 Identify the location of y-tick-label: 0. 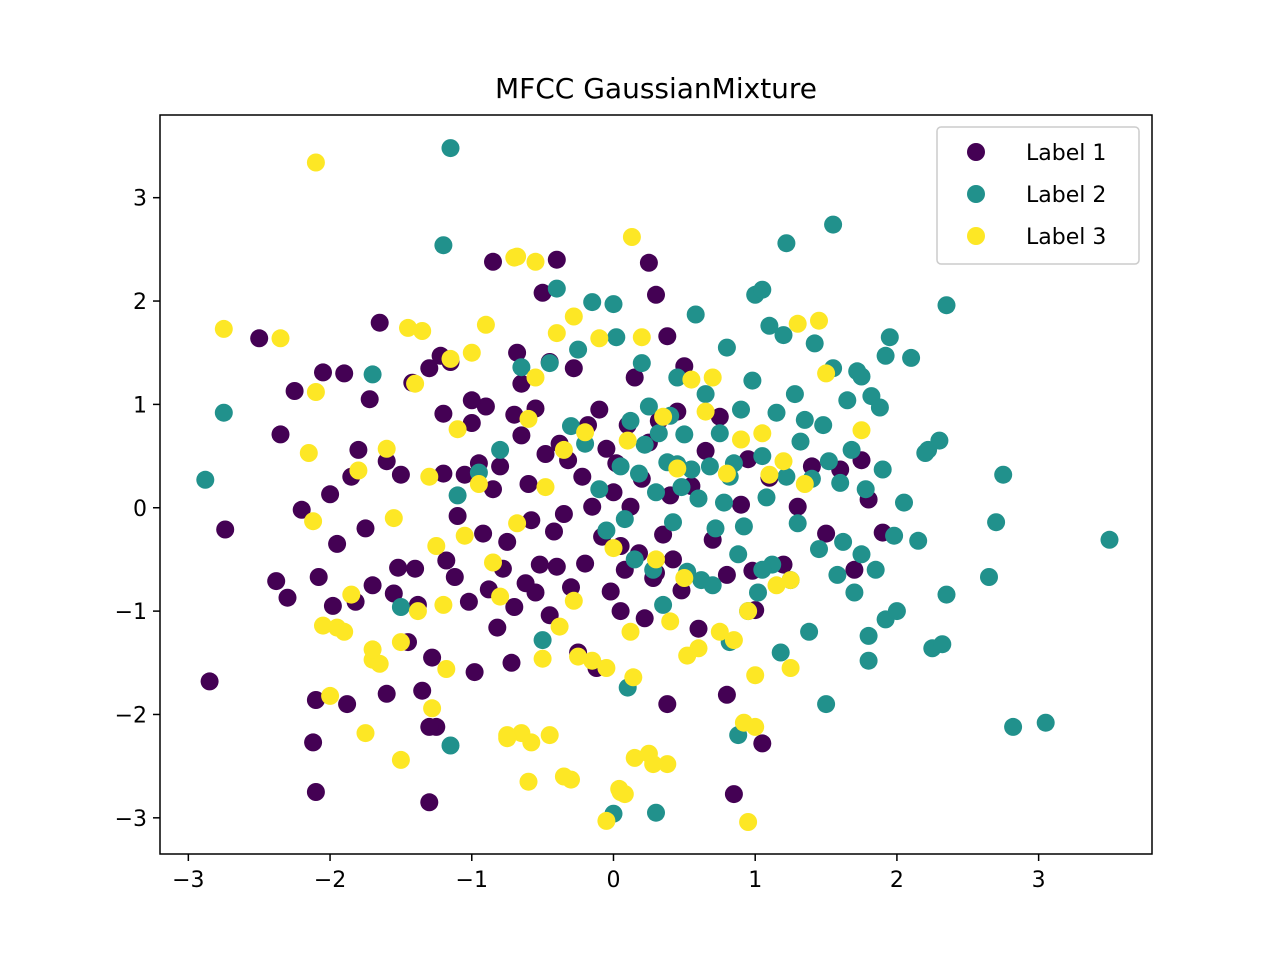
(140, 509).